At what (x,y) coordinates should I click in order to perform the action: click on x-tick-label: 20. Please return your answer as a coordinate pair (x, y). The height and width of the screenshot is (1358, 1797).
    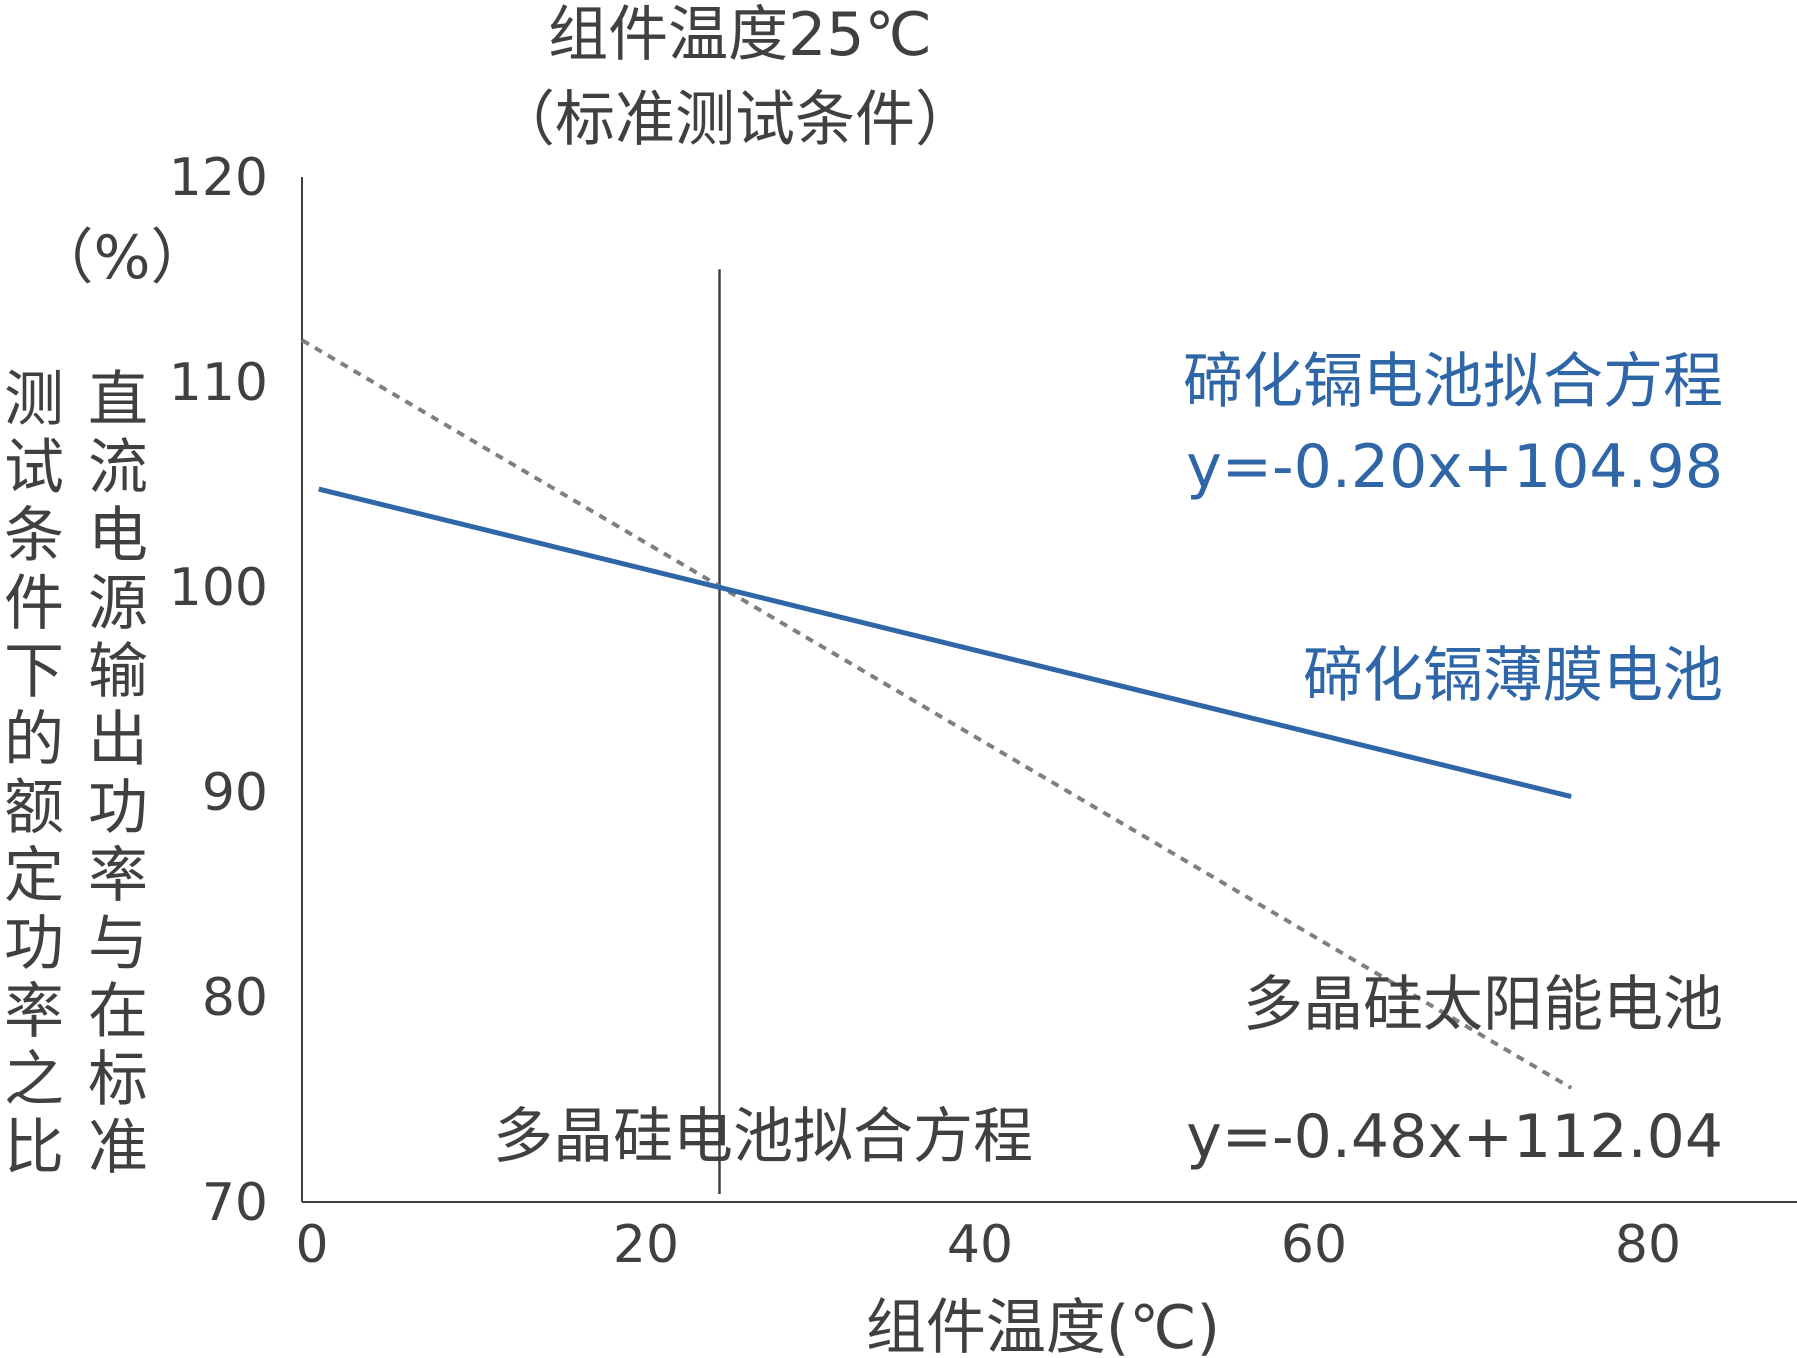
    Looking at the image, I should click on (646, 1245).